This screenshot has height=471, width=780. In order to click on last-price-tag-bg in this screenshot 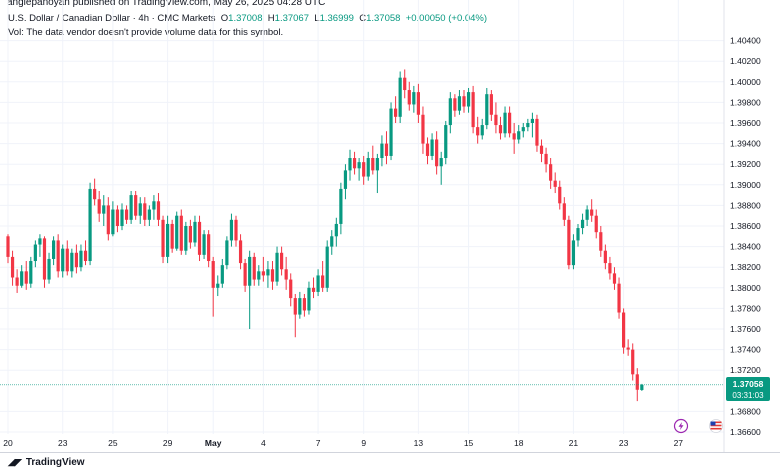, I will do `click(748, 389)`.